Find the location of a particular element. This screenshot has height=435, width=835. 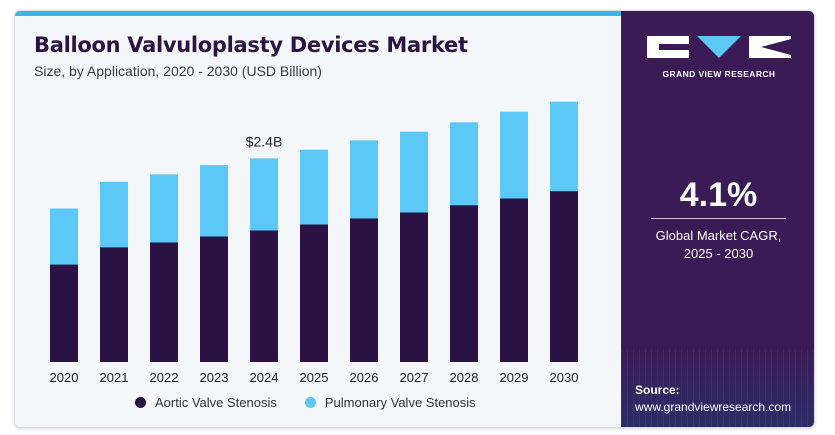

source-label: Source: is located at coordinates (657, 390).